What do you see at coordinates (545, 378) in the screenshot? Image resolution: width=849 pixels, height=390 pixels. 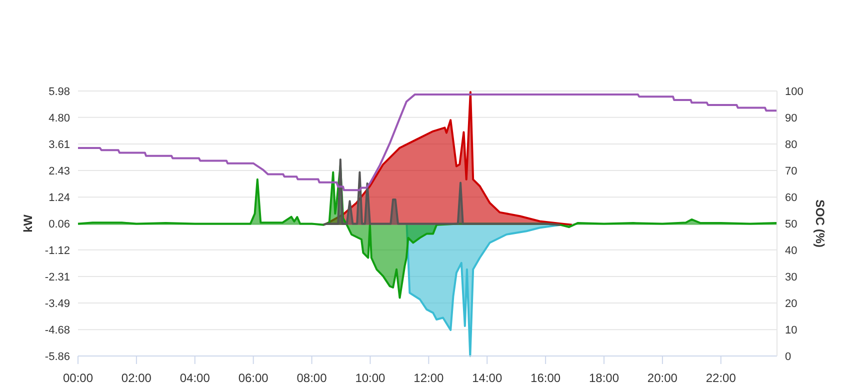 I see `x-tick-label: 16:00` at bounding box center [545, 378].